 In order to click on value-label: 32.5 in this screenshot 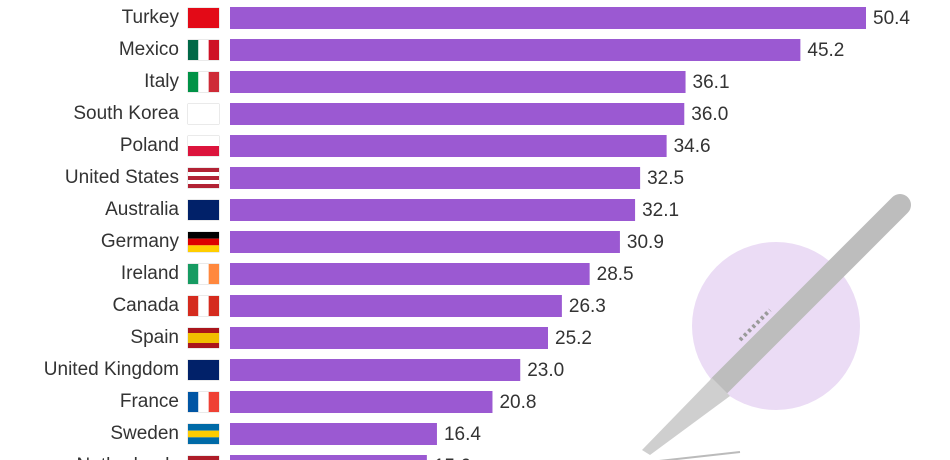, I will do `click(665, 178)`.